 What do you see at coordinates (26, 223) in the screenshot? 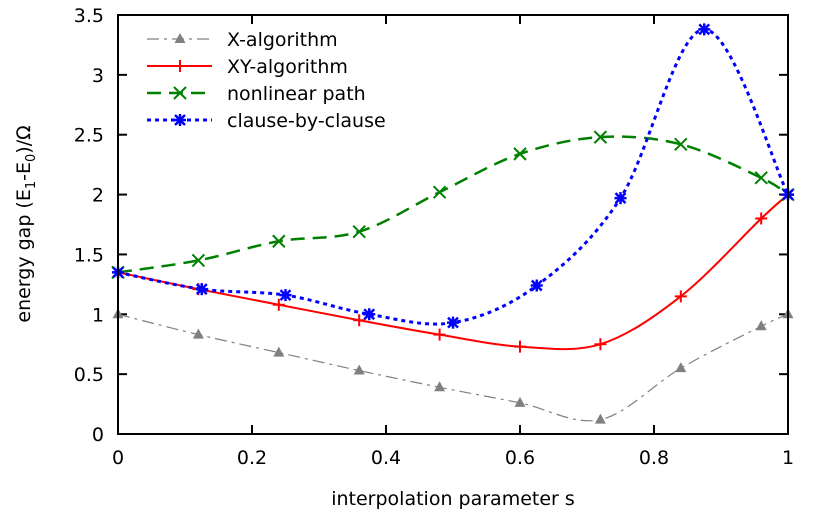
I see `y-axis-label: energy gap (E1-E0)/Ω` at bounding box center [26, 223].